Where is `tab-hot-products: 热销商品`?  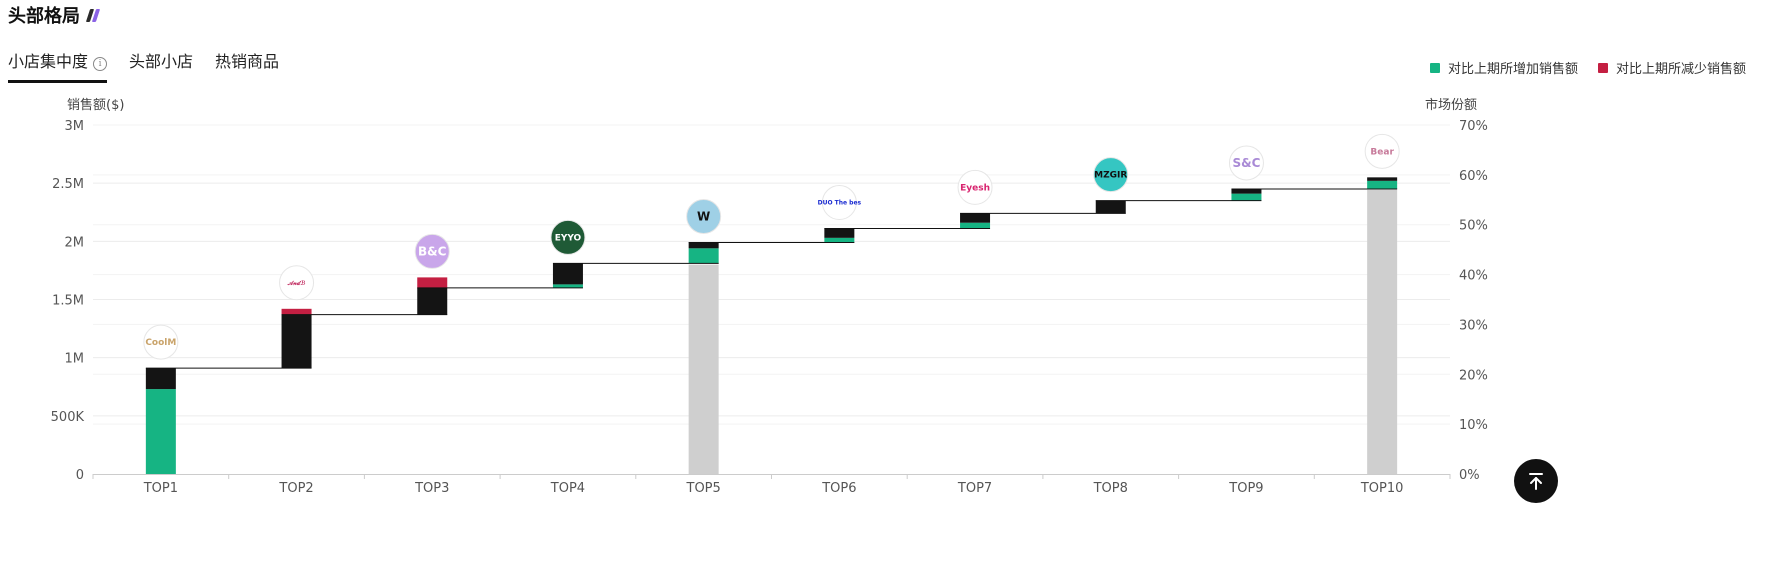
tab-hot-products: 热销商品 is located at coordinates (247, 65).